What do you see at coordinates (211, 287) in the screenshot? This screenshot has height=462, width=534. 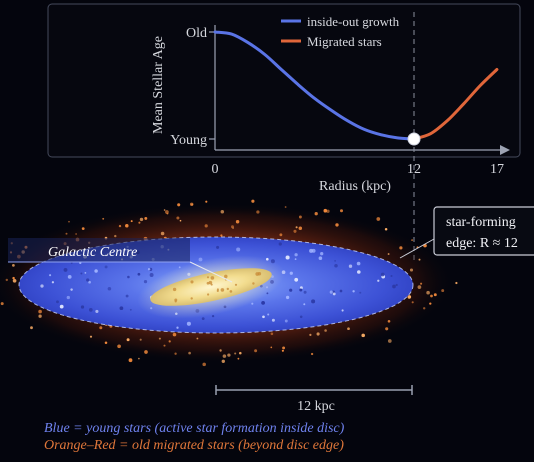 I see `galactic-bulge` at bounding box center [211, 287].